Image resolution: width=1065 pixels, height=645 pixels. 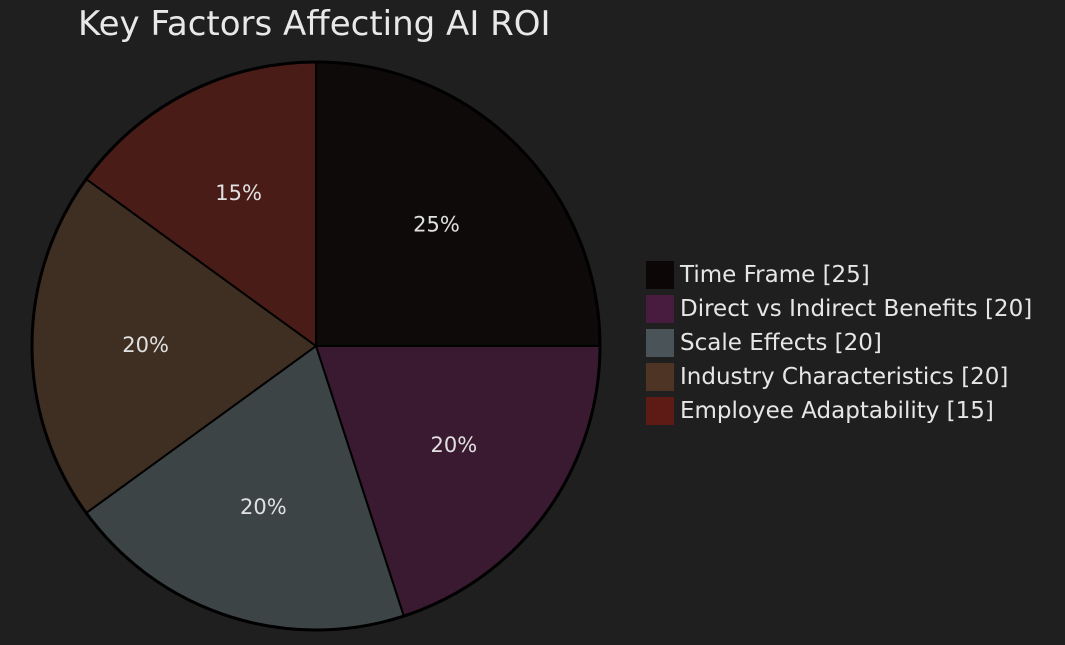 I want to click on legend-label: Scale Effects [20], so click(x=781, y=343).